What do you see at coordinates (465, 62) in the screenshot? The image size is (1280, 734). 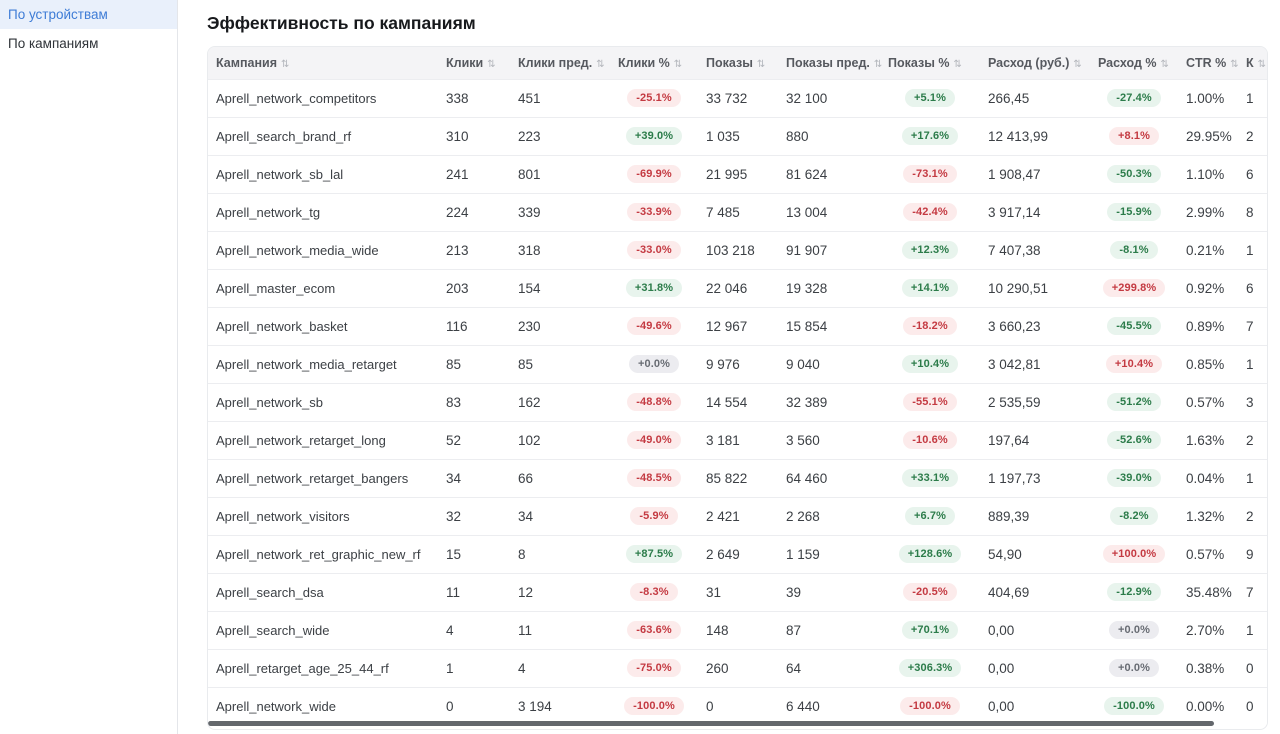 I see `column-header-label: Клики` at bounding box center [465, 62].